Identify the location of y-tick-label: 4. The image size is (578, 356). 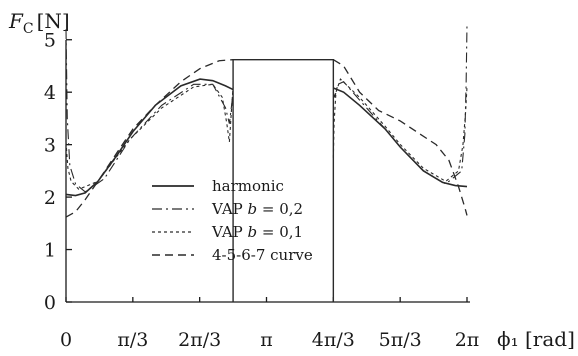
(50, 93).